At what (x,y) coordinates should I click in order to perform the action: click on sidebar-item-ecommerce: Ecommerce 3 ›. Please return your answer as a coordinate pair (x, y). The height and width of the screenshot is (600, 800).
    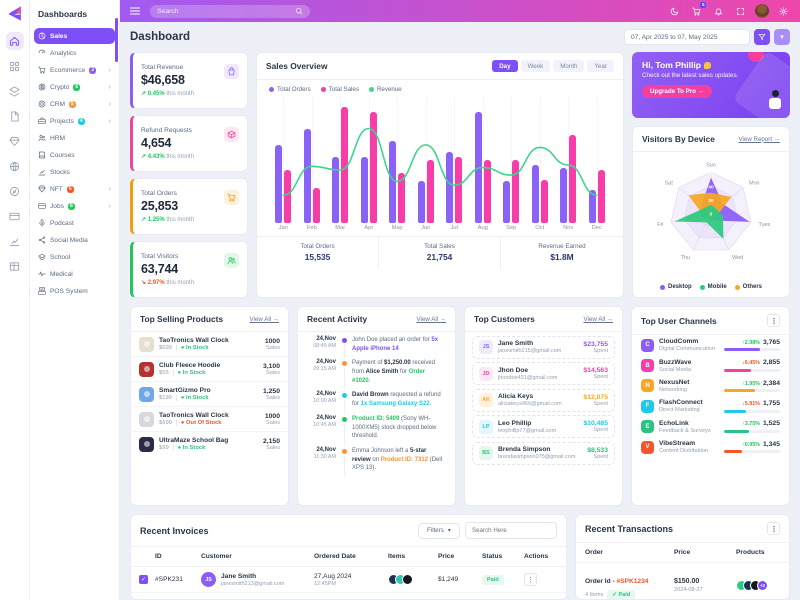
    Looking at the image, I should click on (74, 70).